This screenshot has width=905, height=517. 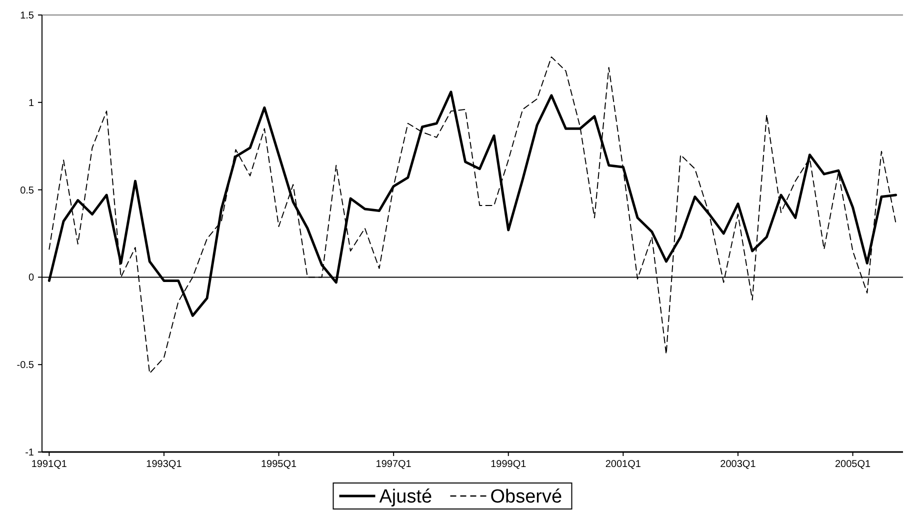 What do you see at coordinates (738, 464) in the screenshot?
I see `x-tick-label: 2003Q1` at bounding box center [738, 464].